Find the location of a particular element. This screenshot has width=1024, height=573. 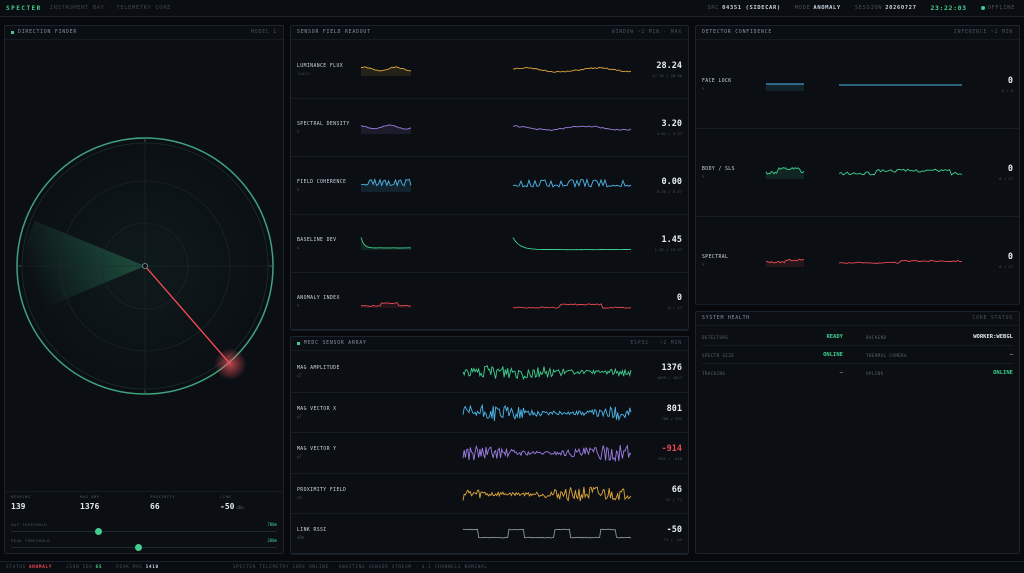

stat-mag-amp-value: 1376 is located at coordinates (90, 506).